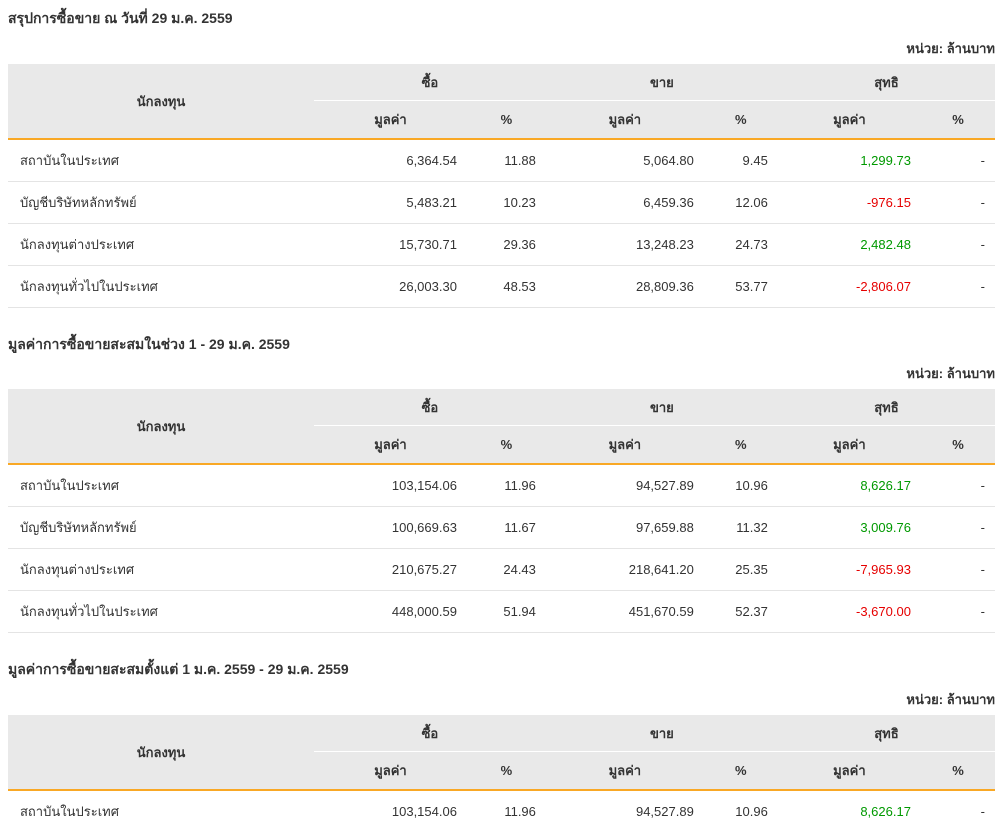 The image size is (1003, 830). I want to click on net-value-cell: 1,299.73, so click(849, 160).